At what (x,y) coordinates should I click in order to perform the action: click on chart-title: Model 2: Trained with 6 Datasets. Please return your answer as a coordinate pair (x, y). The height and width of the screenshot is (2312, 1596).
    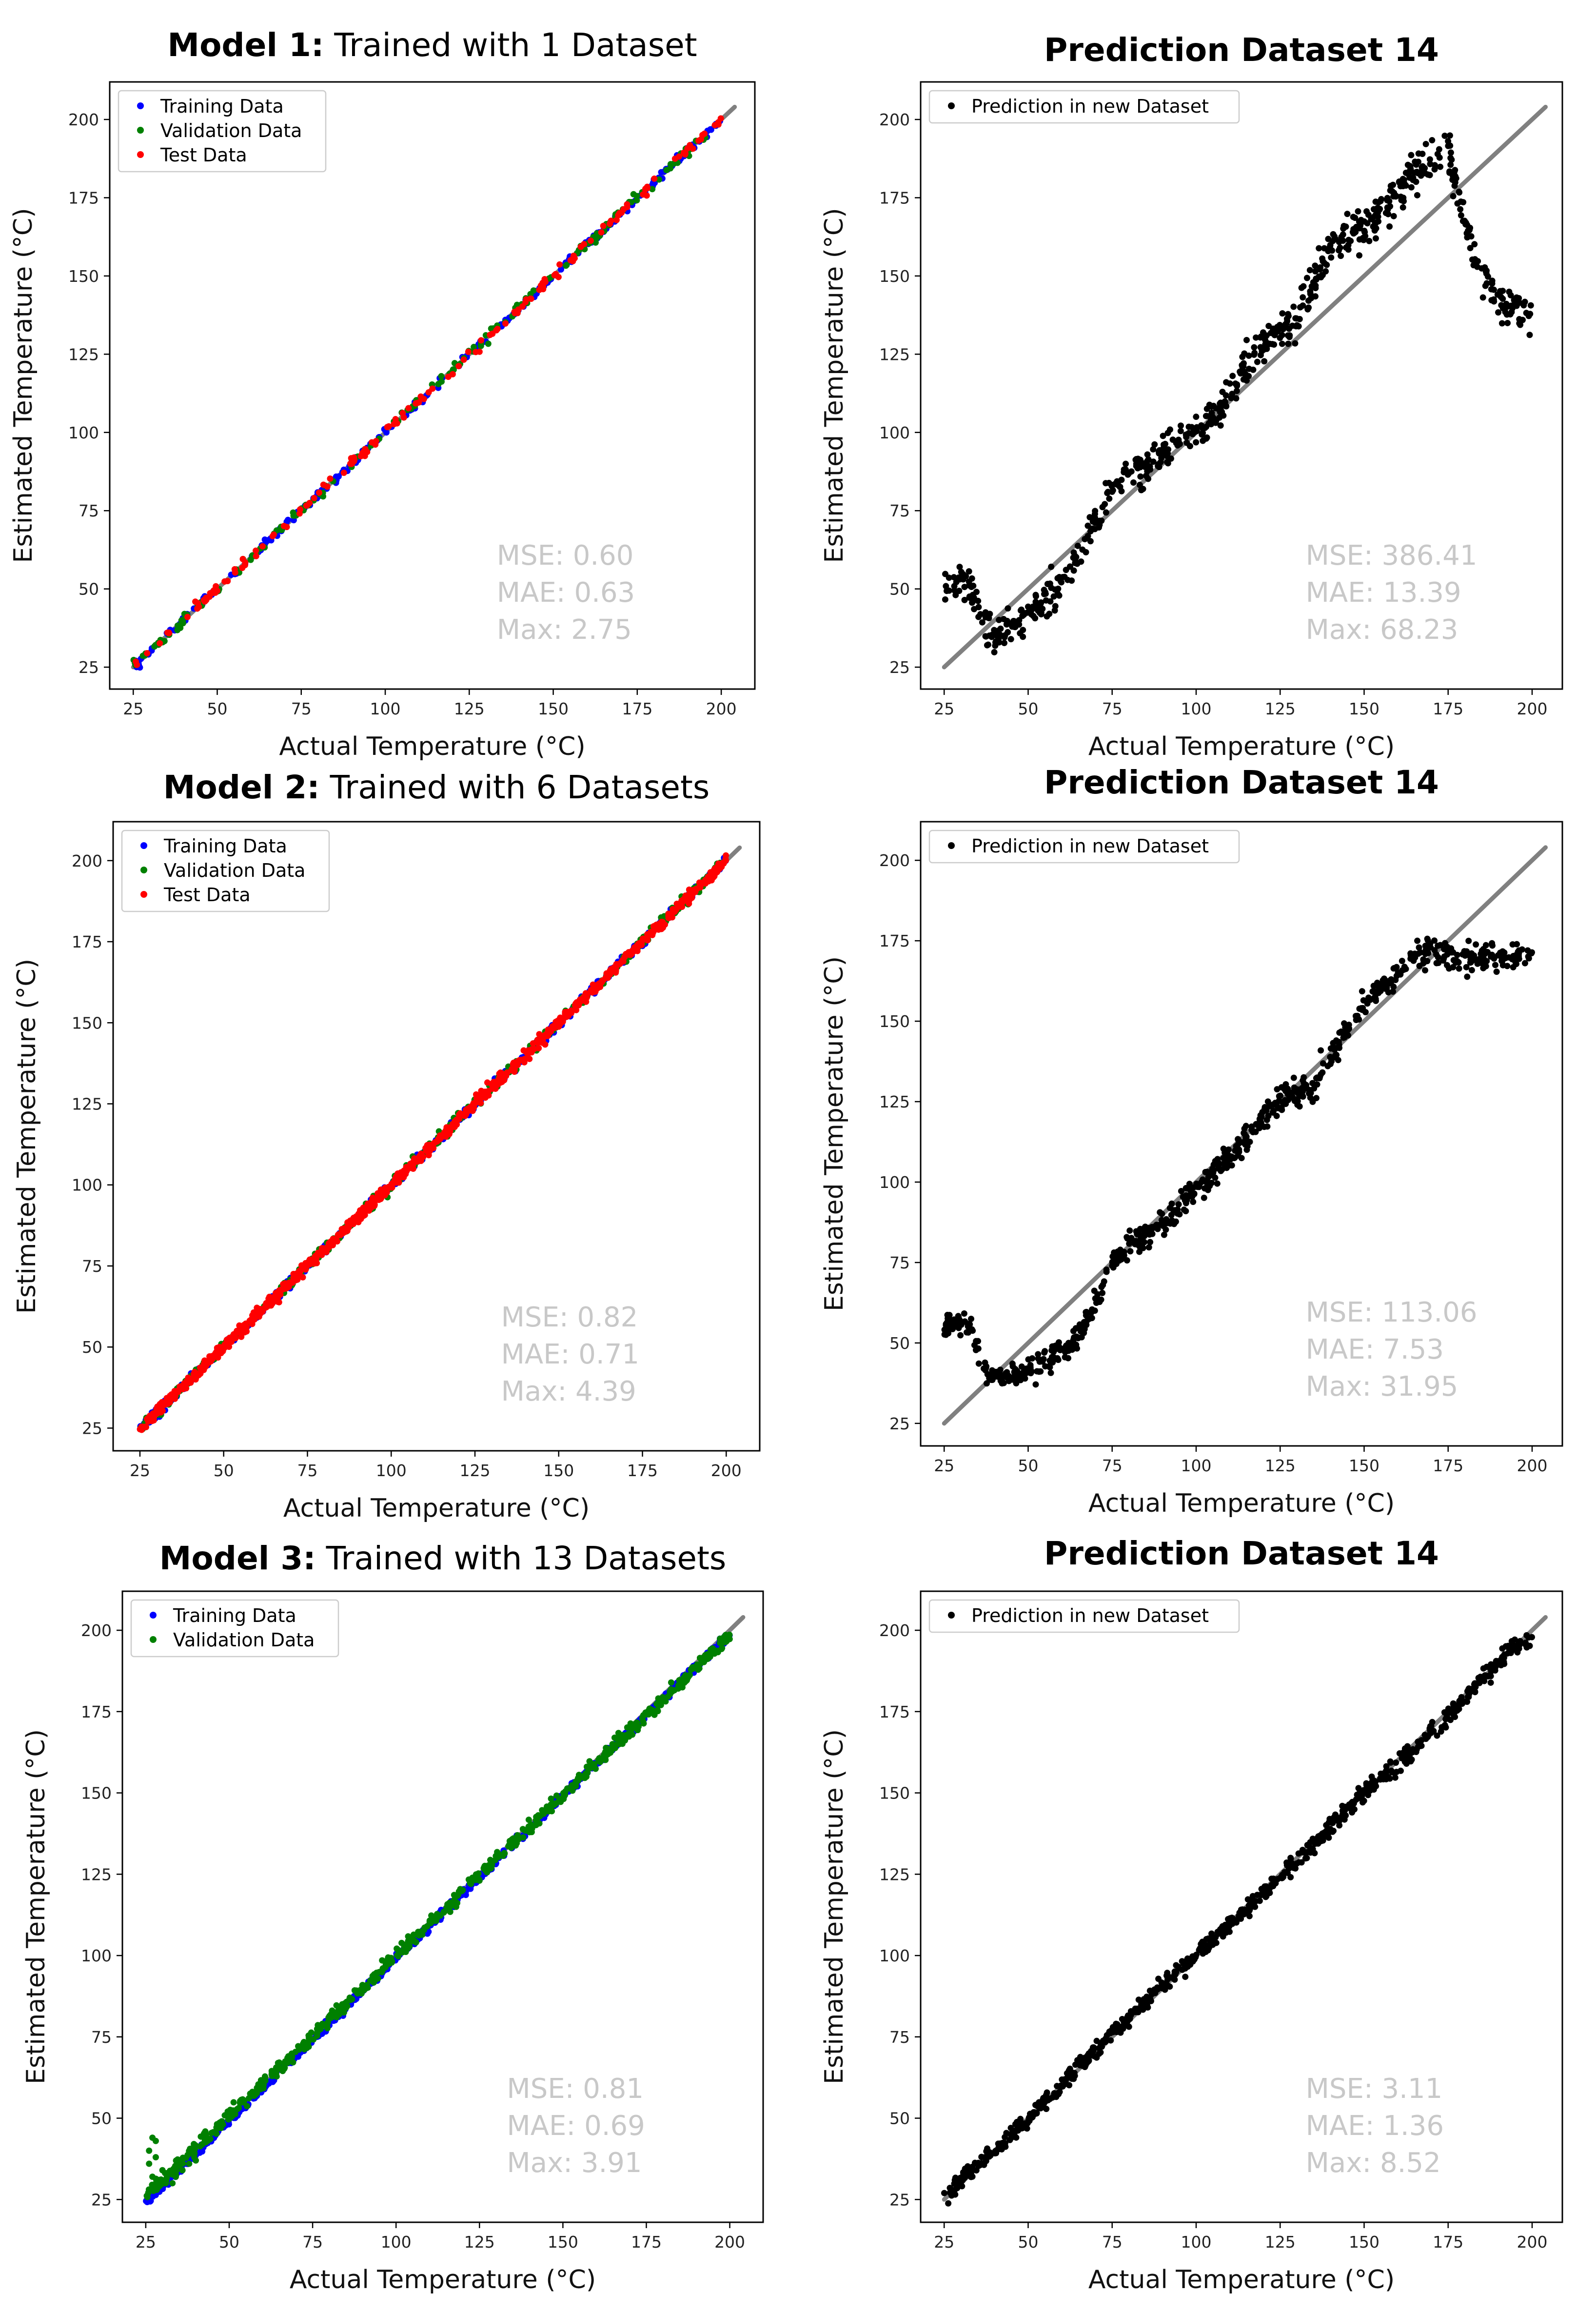
    Looking at the image, I should click on (436, 787).